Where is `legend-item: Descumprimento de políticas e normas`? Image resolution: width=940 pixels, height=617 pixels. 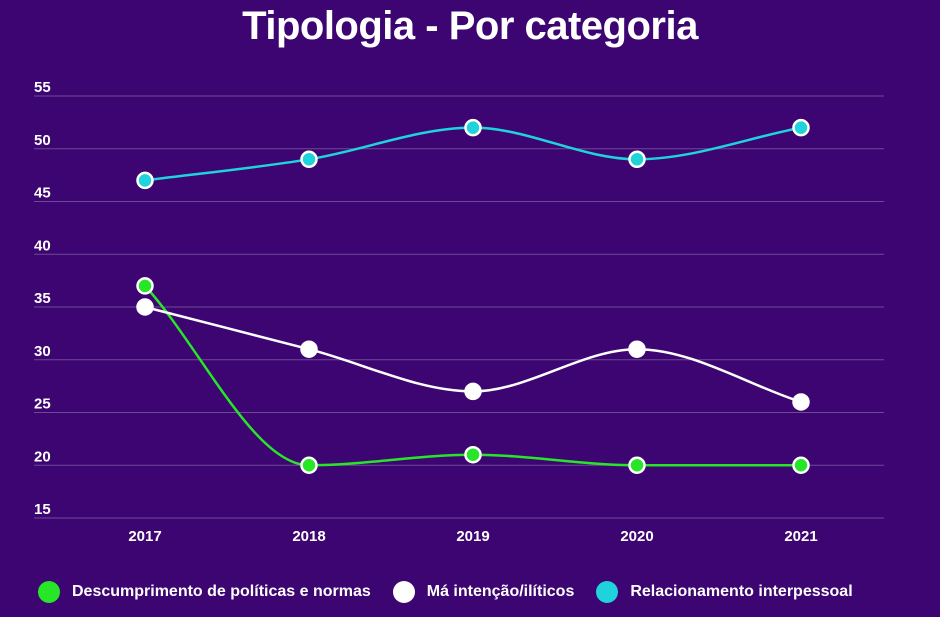 legend-item: Descumprimento de políticas e normas is located at coordinates (204, 592).